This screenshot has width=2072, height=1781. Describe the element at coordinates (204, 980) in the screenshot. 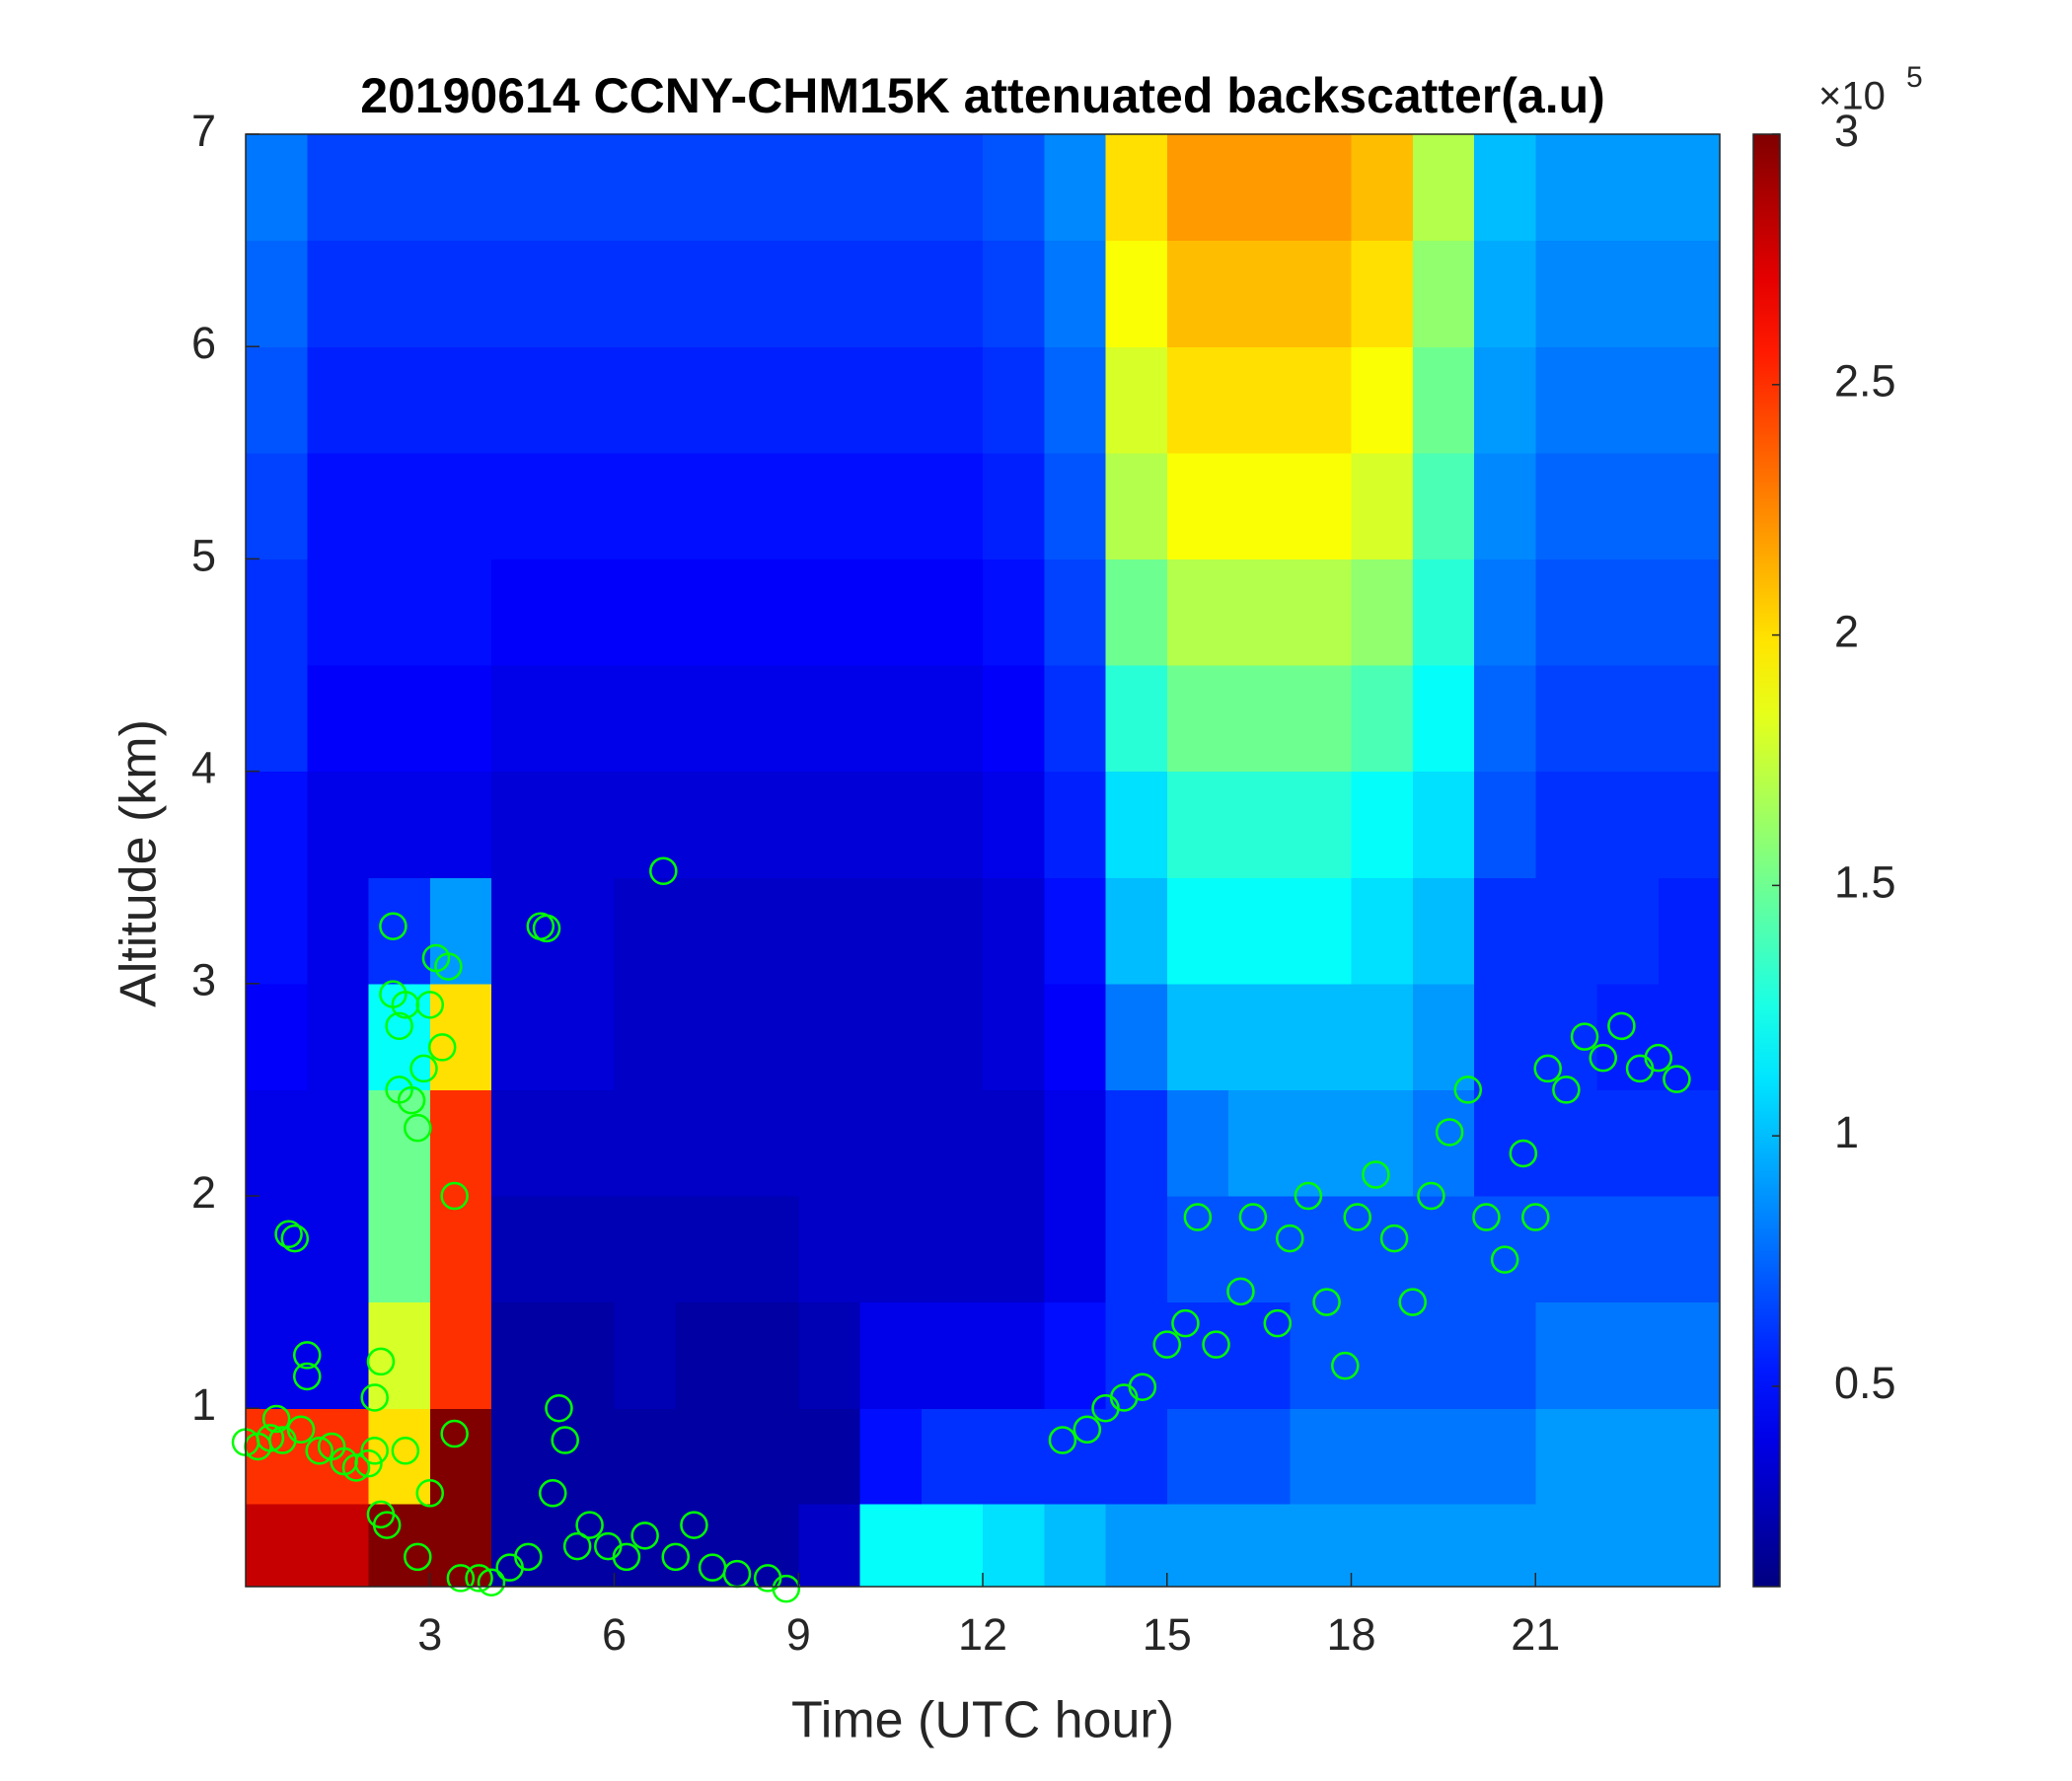

I see `y-tick-label: 3` at that location.